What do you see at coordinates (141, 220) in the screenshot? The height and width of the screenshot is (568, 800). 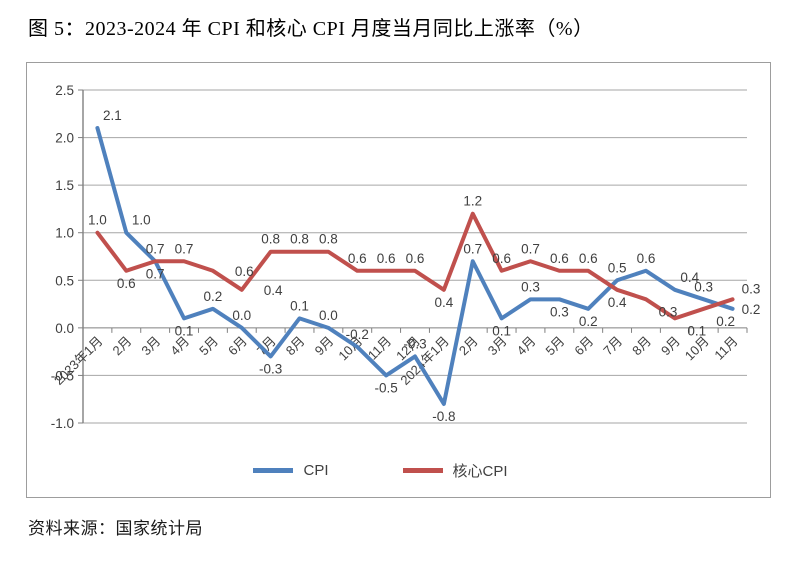 I see `cpi-data-label: 1.0` at bounding box center [141, 220].